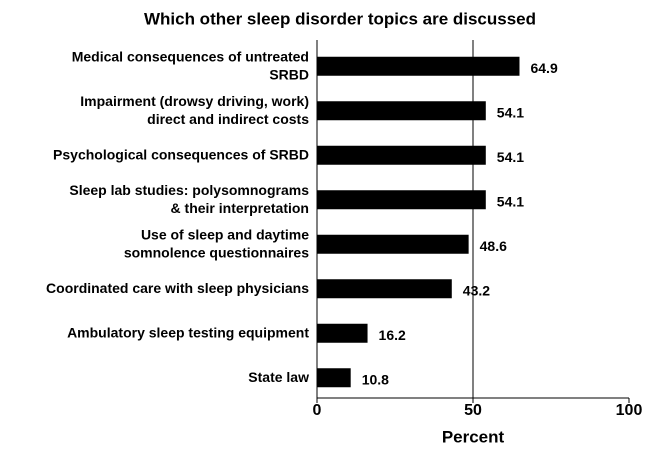 Image resolution: width=646 pixels, height=463 pixels. I want to click on y-tick-label: Psychological consequences of SRBD, so click(181, 154).